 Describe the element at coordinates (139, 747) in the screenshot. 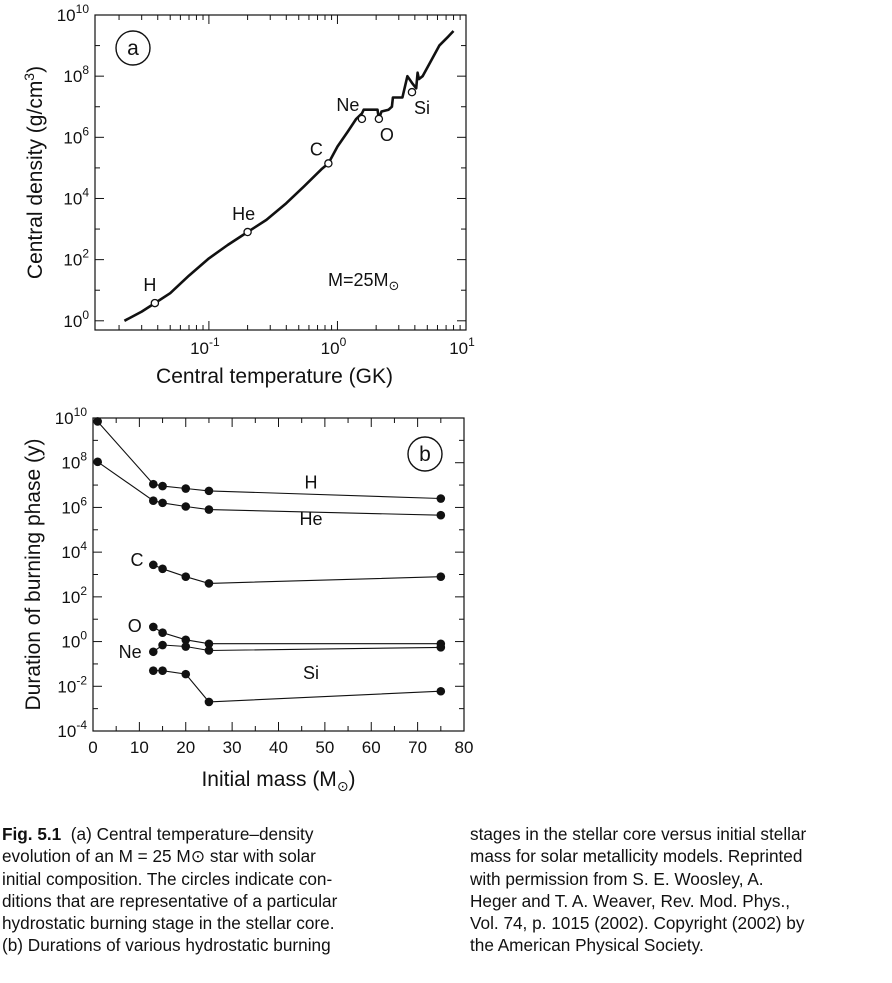

I see `panel-b-x-tick-label: 10` at that location.